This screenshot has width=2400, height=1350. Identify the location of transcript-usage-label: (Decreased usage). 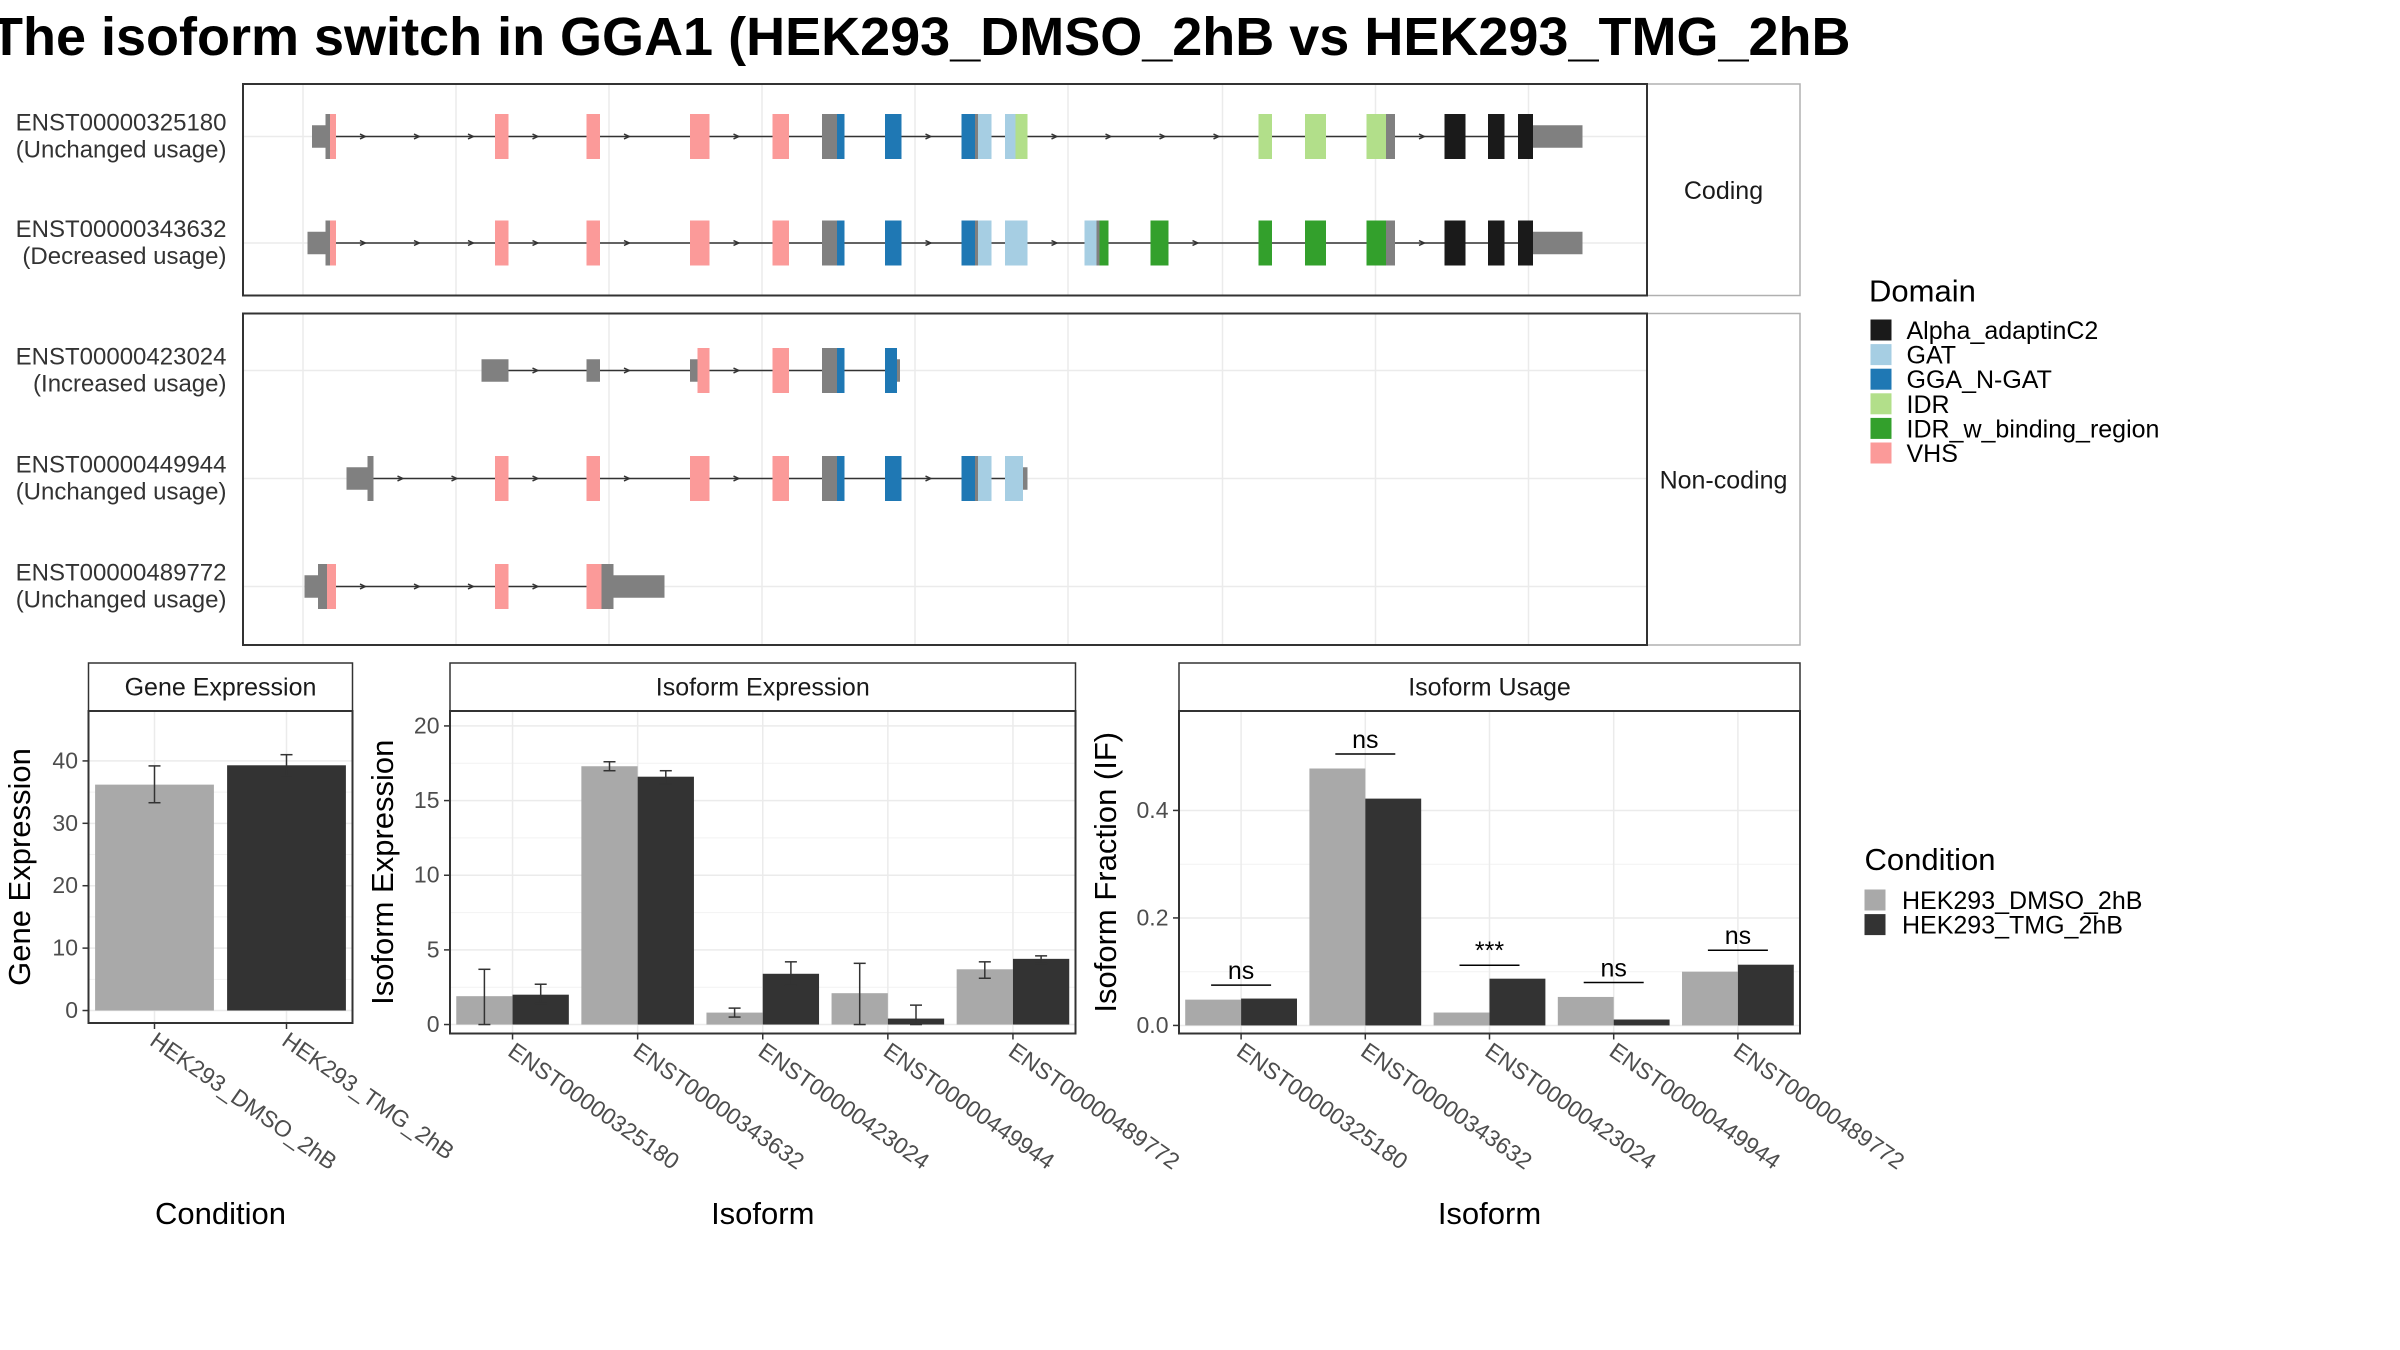
(124, 256).